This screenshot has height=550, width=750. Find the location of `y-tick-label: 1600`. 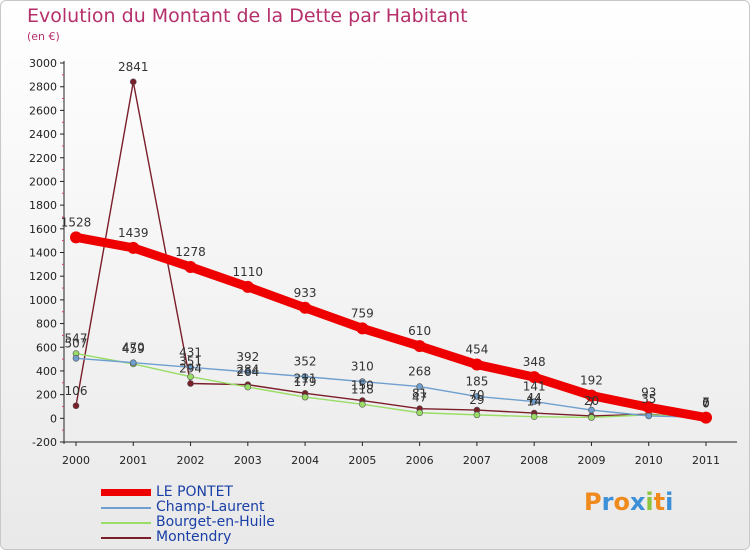

y-tick-label: 1600 is located at coordinates (43, 229).